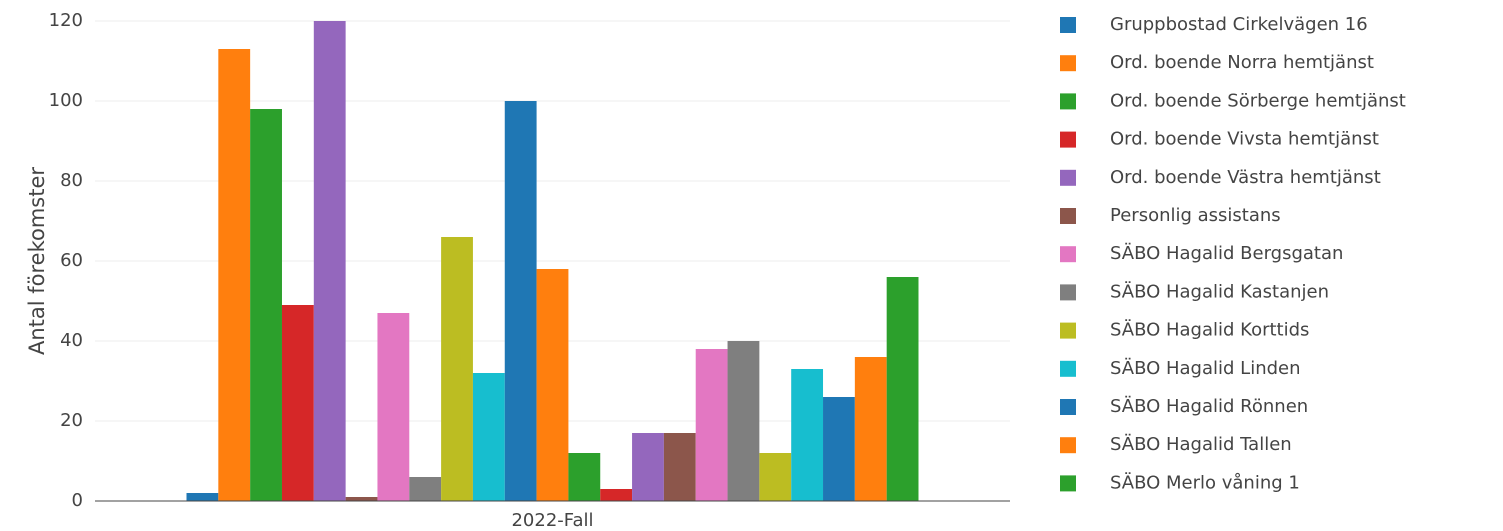  Describe the element at coordinates (1209, 330) in the screenshot. I see `legend-label: SÄBO Hagalid Korttids` at that location.